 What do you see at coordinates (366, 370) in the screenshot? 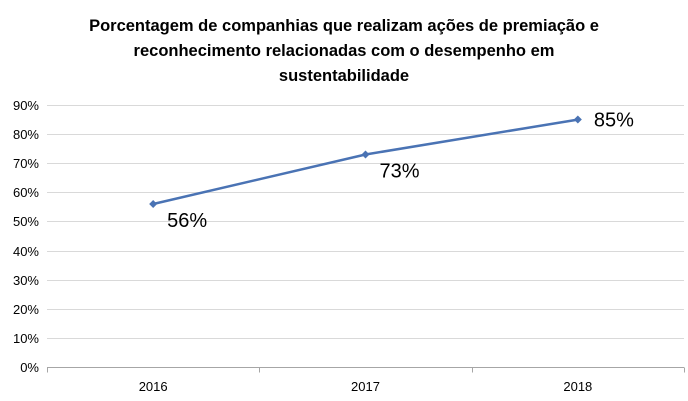
I see `axes` at bounding box center [366, 370].